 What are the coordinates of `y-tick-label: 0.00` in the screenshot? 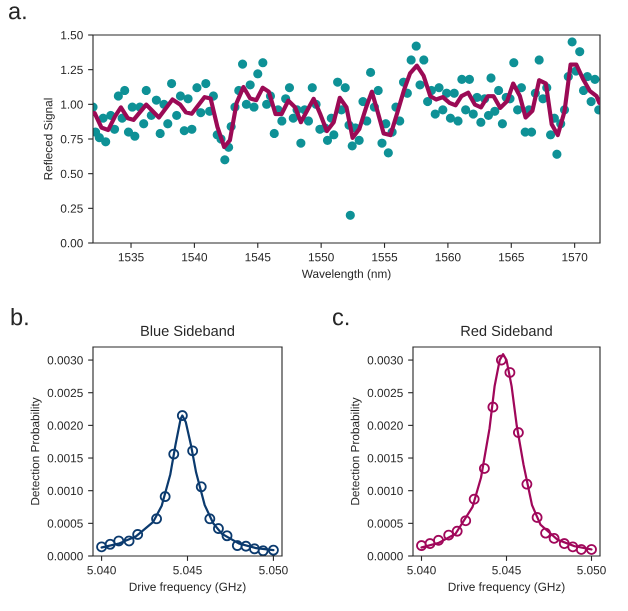 It's located at (71, 243).